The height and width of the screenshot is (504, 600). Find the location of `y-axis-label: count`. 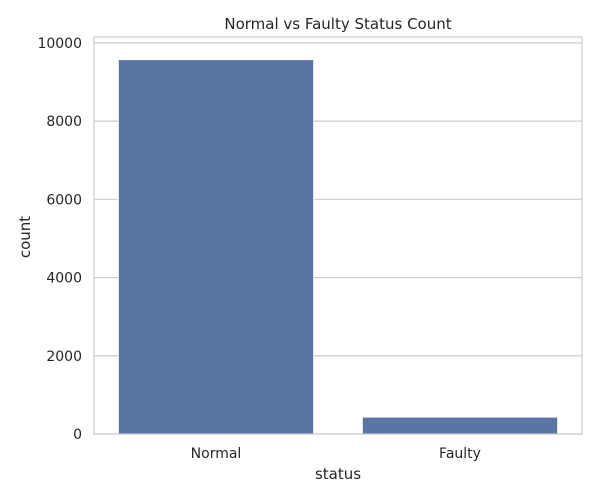

y-axis-label: count is located at coordinates (25, 237).